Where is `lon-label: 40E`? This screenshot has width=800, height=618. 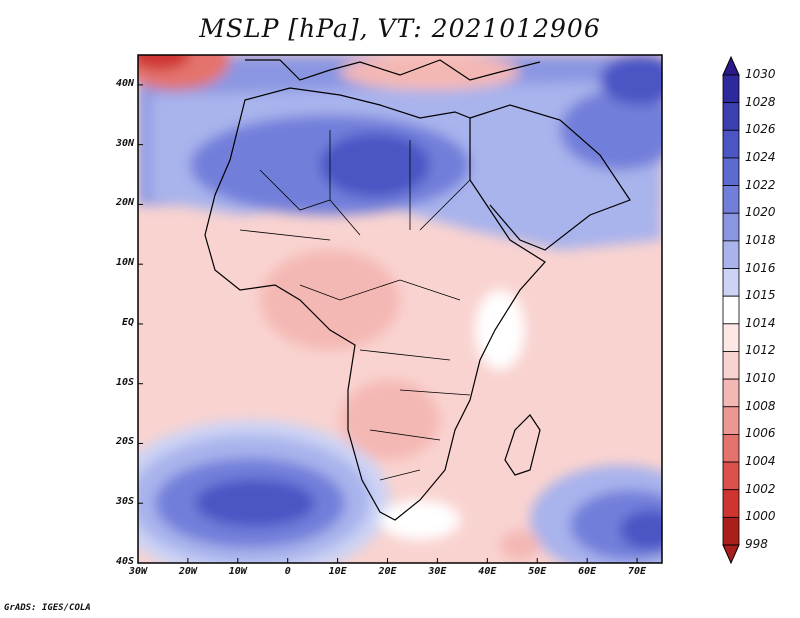
lon-label: 40E is located at coordinates (487, 571).